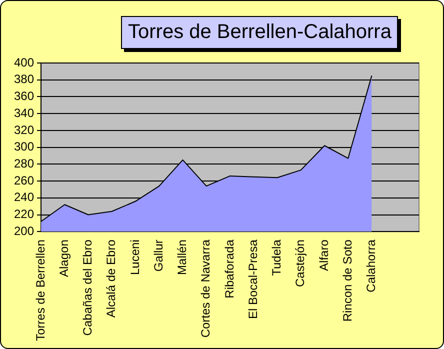 The image size is (444, 349). What do you see at coordinates (24, 180) in the screenshot?
I see `y-tick-label: 260` at bounding box center [24, 180].